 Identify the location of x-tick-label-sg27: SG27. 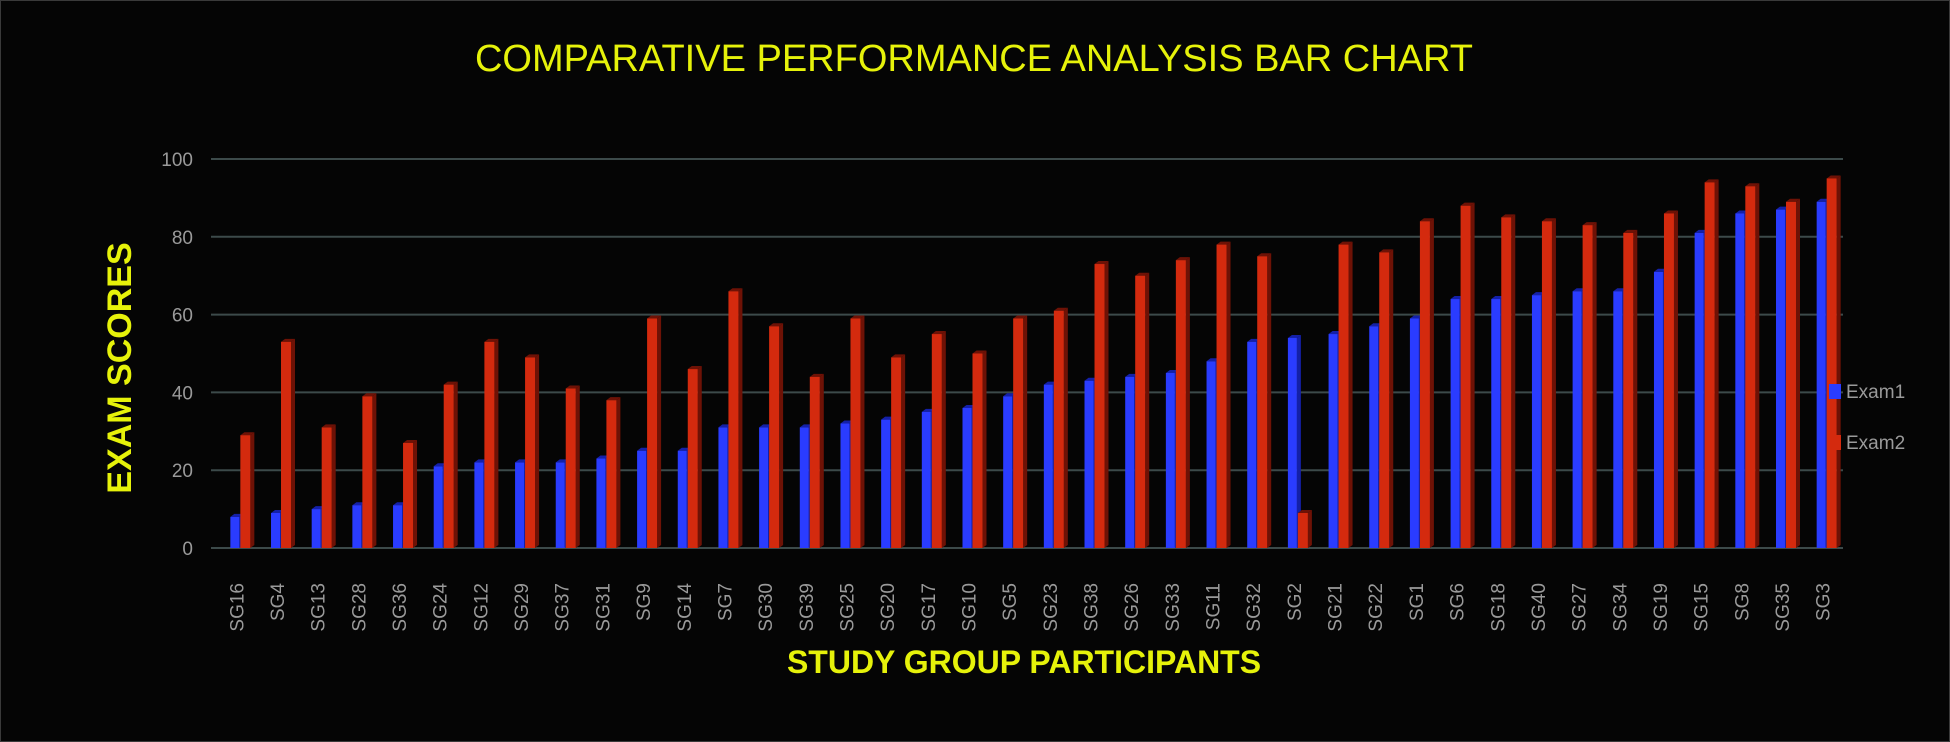
(1580, 607).